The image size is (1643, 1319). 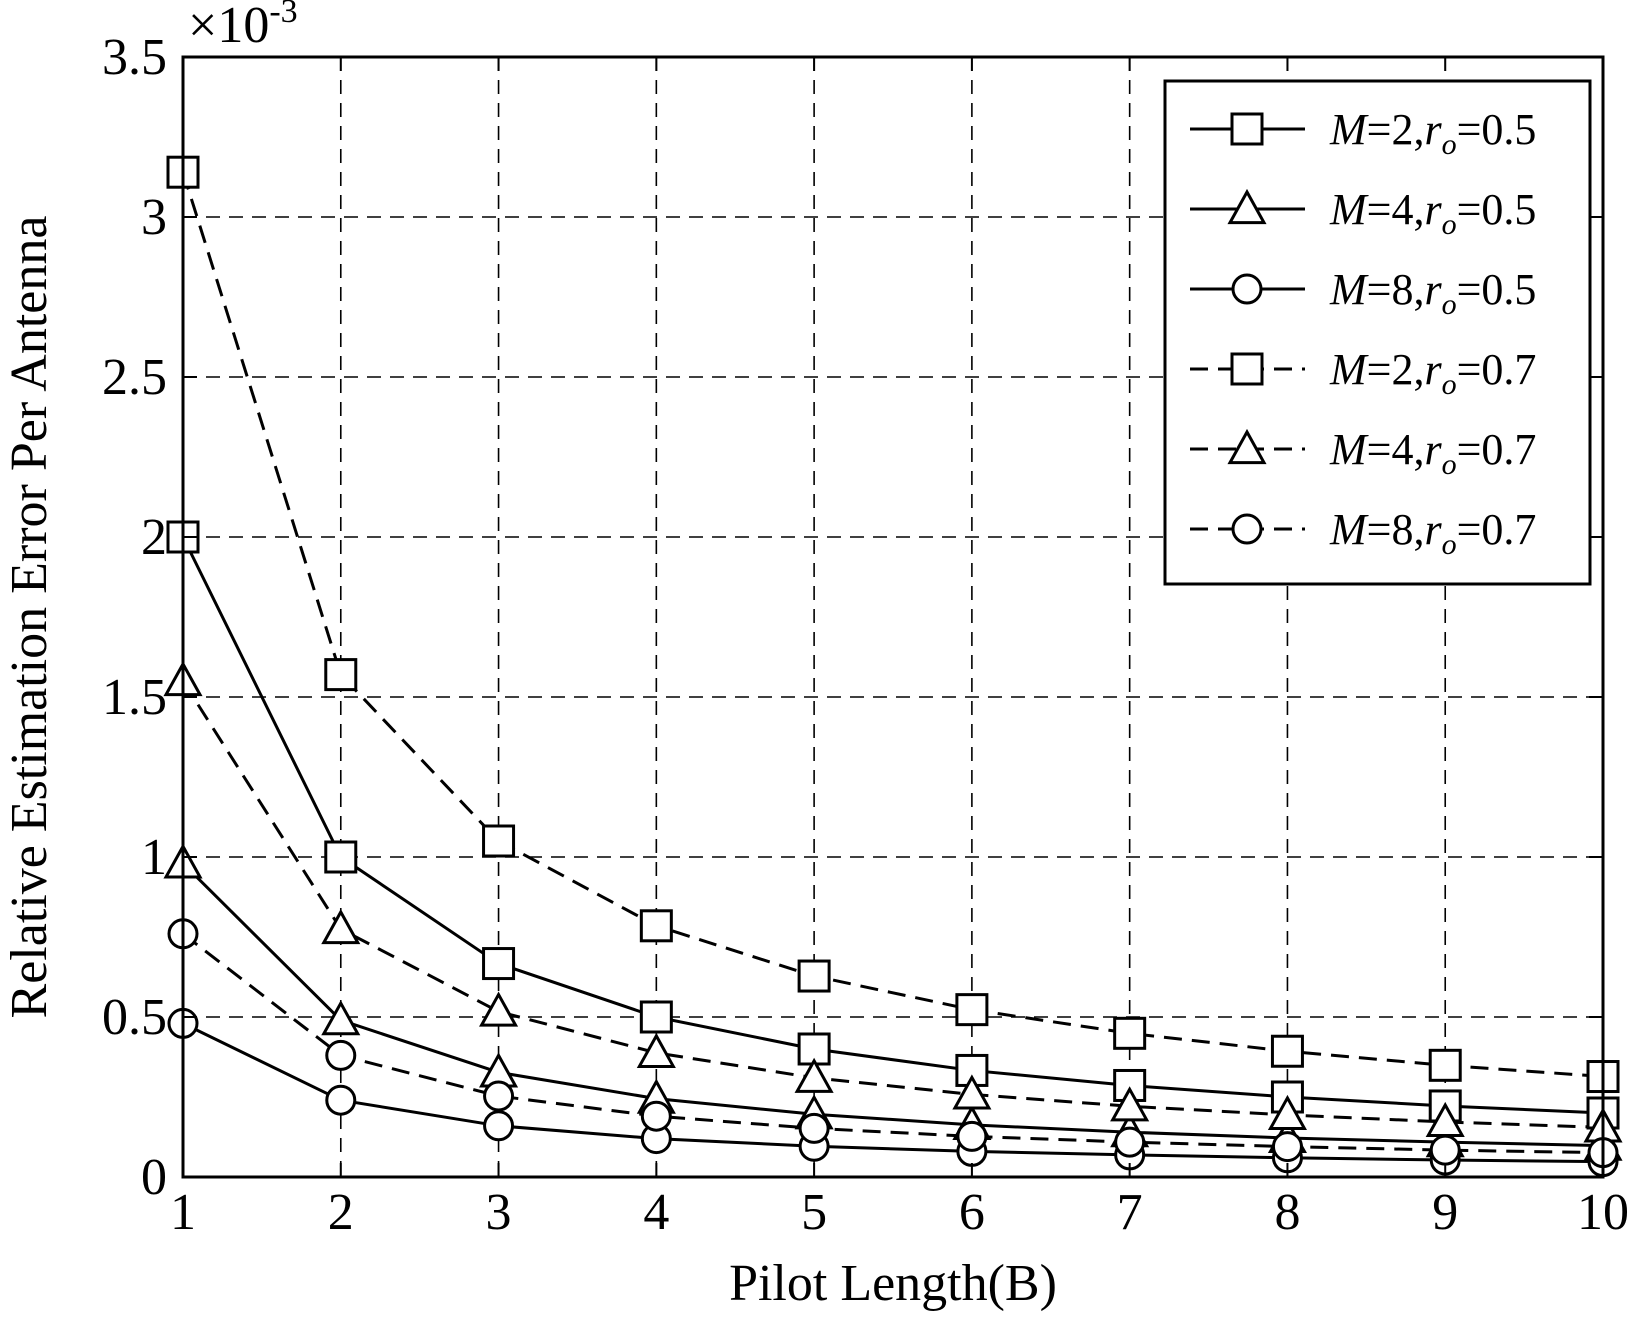 I want to click on legend-label: M=4,ro=0.7, so click(x=1432, y=453).